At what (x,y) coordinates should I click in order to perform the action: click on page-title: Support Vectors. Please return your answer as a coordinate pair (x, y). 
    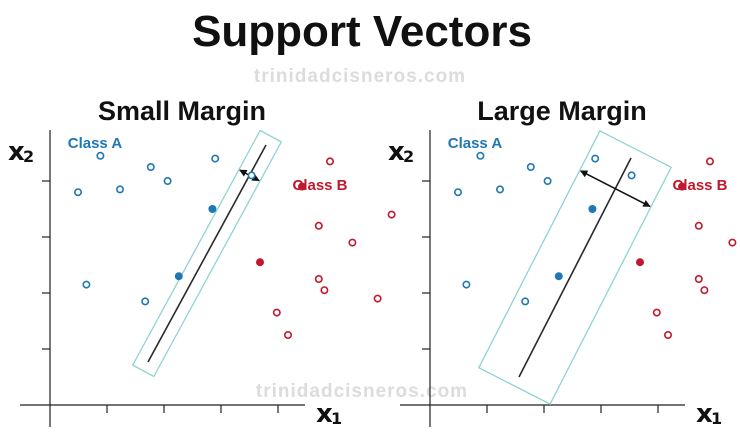
    Looking at the image, I should click on (362, 31).